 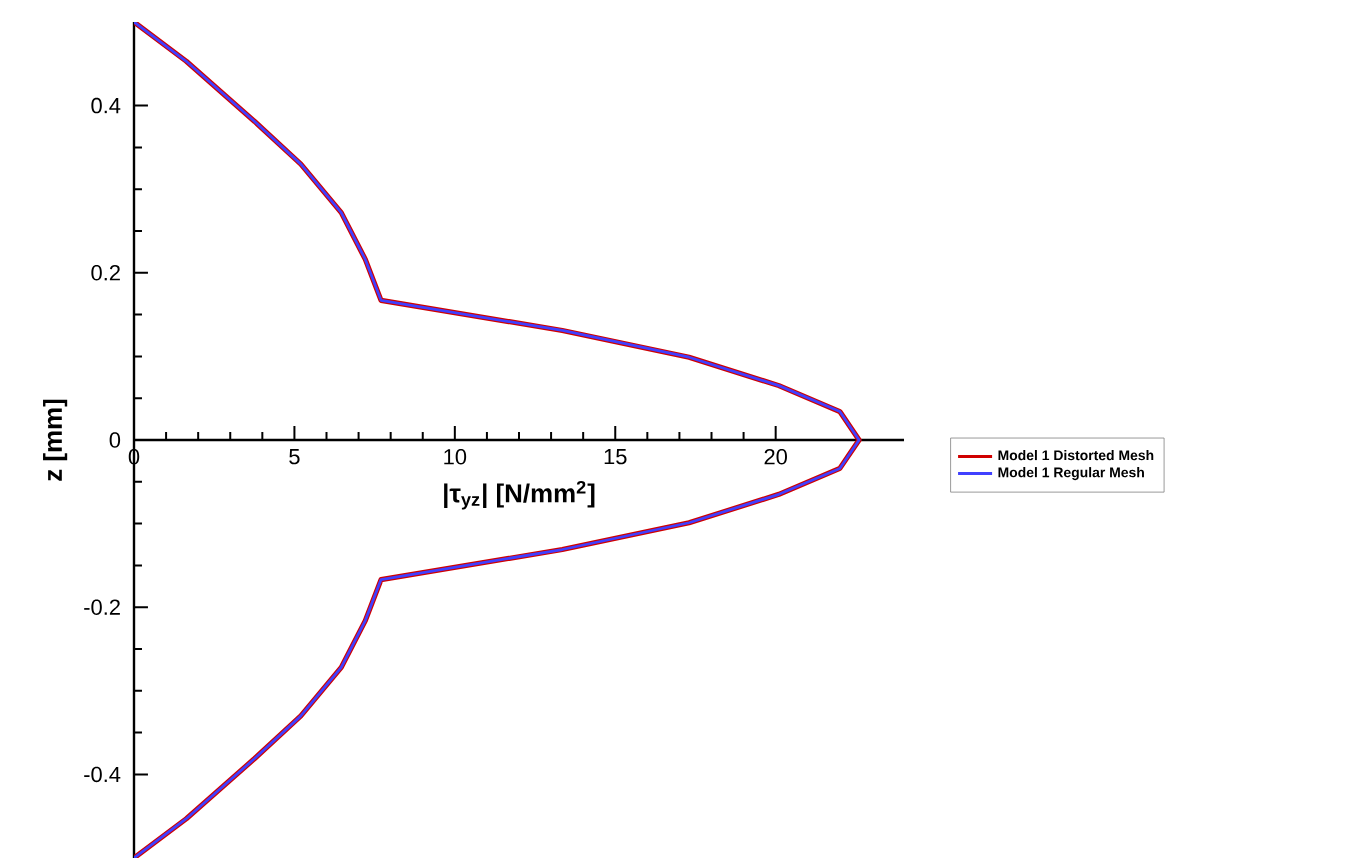 I want to click on y-tick-label: 0, so click(x=115, y=440).